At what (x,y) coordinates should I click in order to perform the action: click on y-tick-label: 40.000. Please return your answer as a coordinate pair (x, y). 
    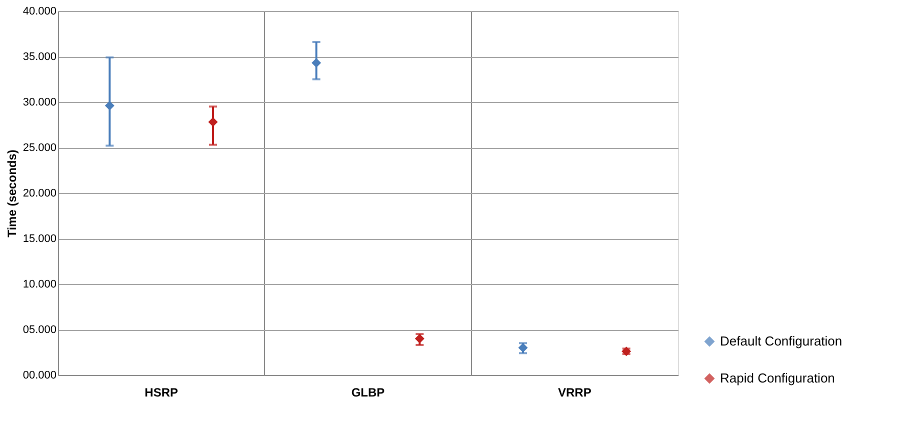
    Looking at the image, I should click on (39, 12).